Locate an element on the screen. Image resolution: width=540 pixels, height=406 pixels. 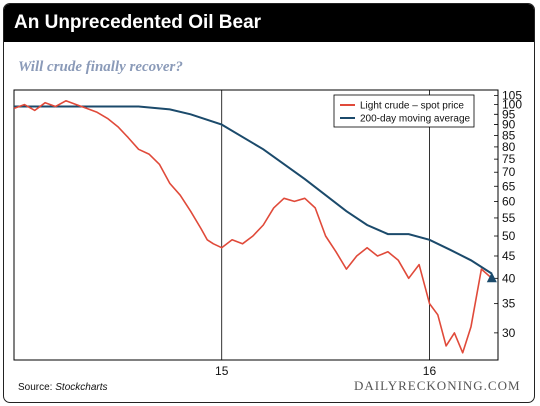
y-tick-label: 85 is located at coordinates (509, 135).